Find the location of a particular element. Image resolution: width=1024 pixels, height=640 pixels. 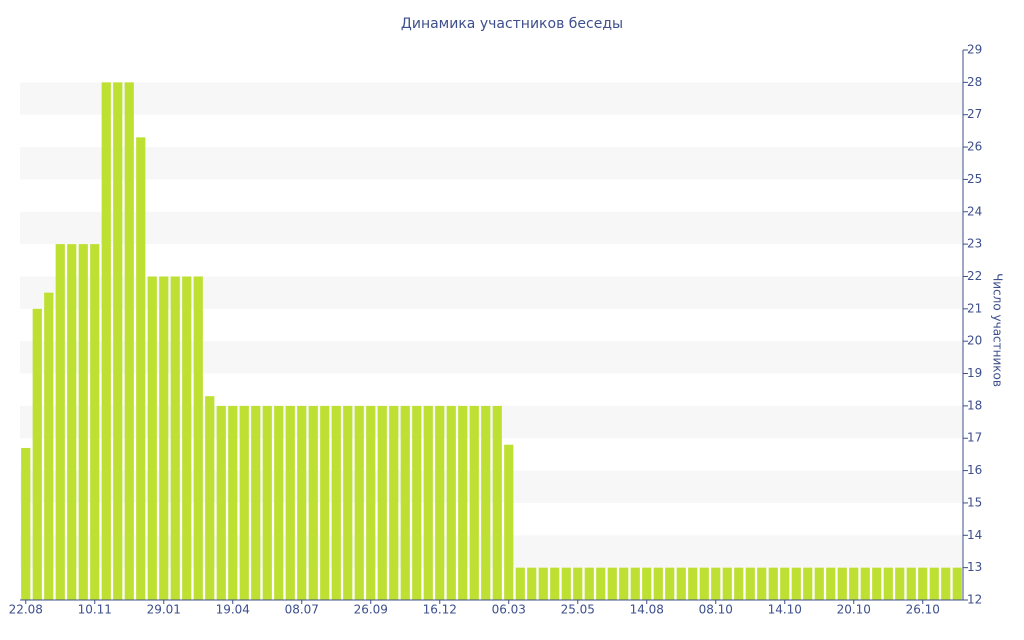

x-tick-label: 14.10 is located at coordinates (785, 610).